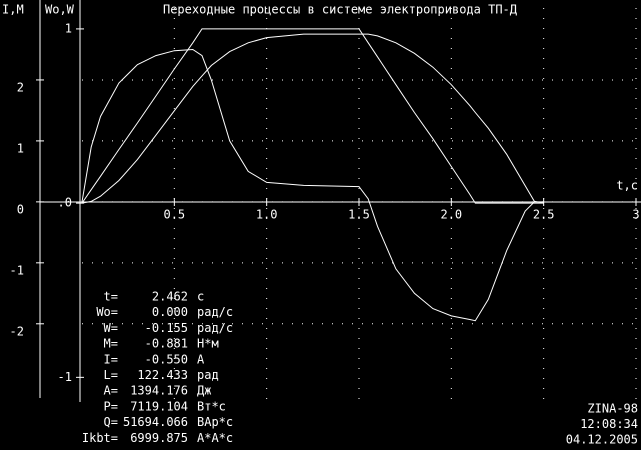  What do you see at coordinates (208, 344) in the screenshot?
I see `readout-unit: Н*м` at bounding box center [208, 344].